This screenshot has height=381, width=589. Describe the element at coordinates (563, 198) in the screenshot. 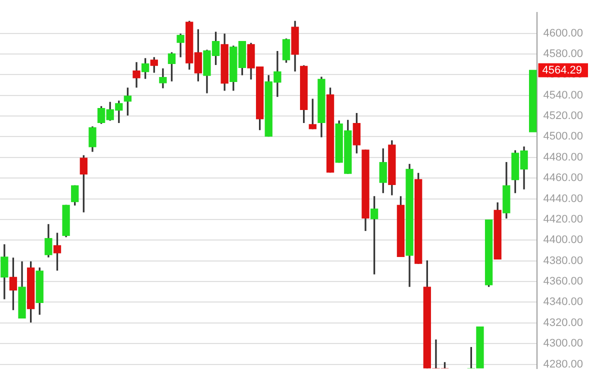

I see `y-tick-label: 4440.00` at that location.